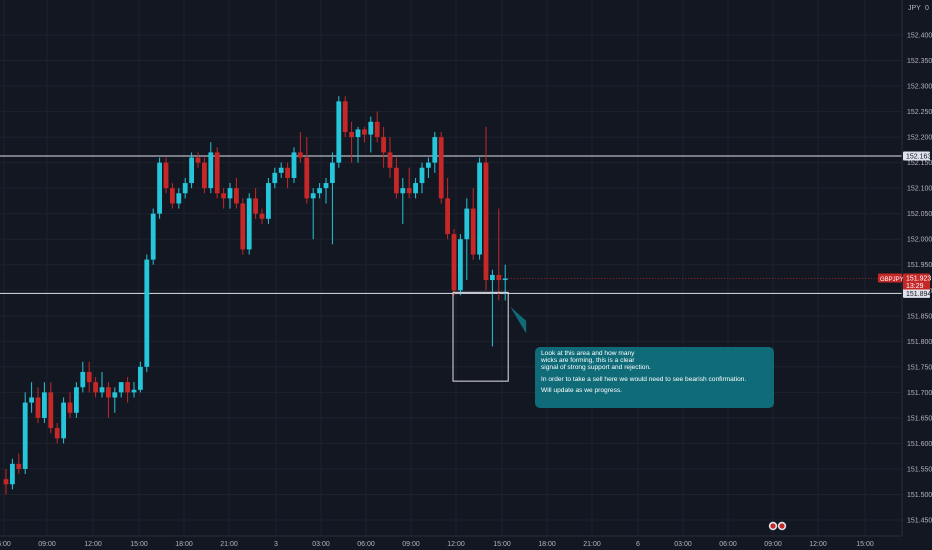  I want to click on annotation-layer, so click(489, 336).